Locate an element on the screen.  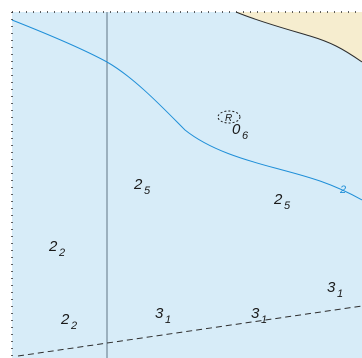
sounding-s5: 3 1 is located at coordinates (335, 289).